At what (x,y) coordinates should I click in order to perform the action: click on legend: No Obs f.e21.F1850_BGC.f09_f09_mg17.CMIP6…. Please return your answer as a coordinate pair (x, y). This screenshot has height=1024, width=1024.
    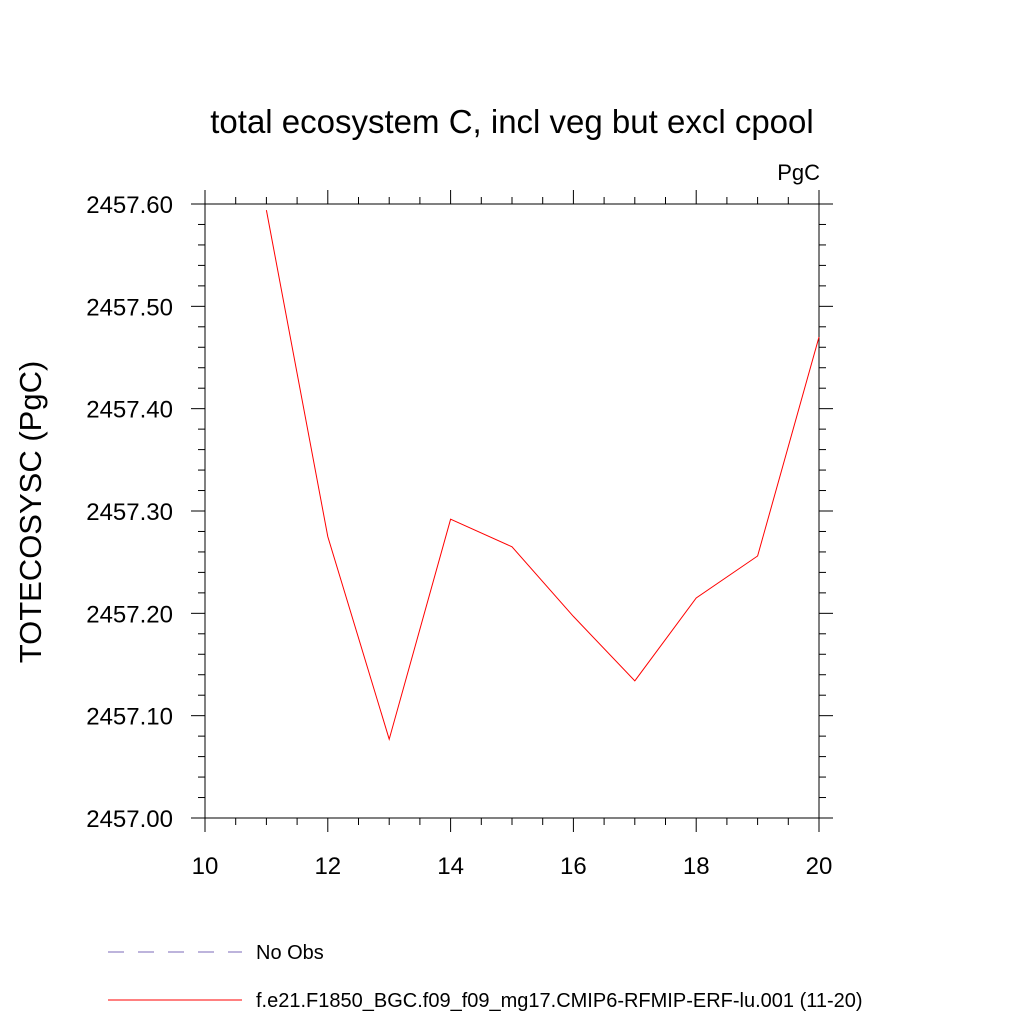
    Looking at the image, I should click on (485, 977).